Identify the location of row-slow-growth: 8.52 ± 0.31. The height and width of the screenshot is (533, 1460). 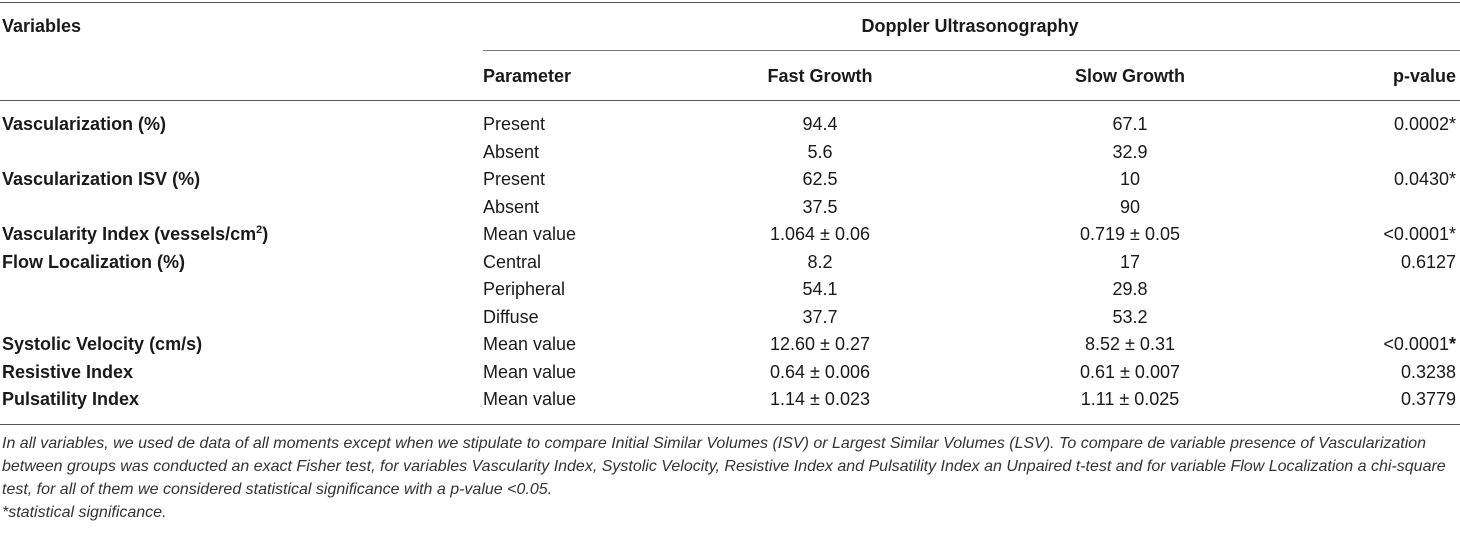
(1130, 344).